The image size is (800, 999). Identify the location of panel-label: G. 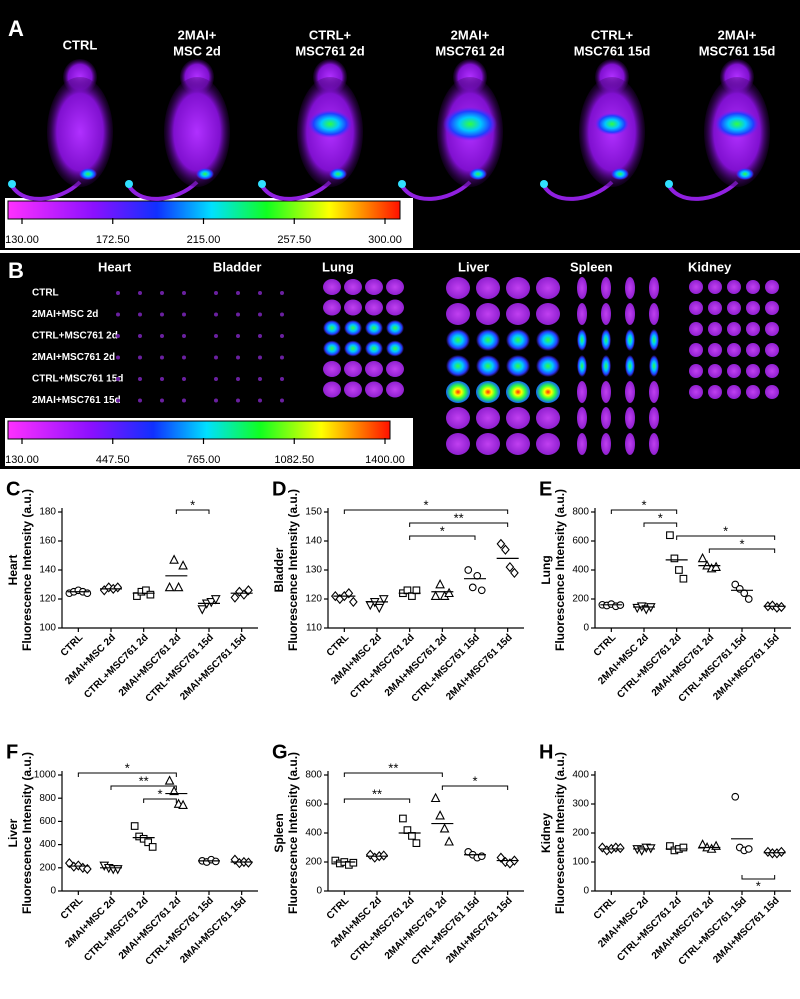
(280, 752).